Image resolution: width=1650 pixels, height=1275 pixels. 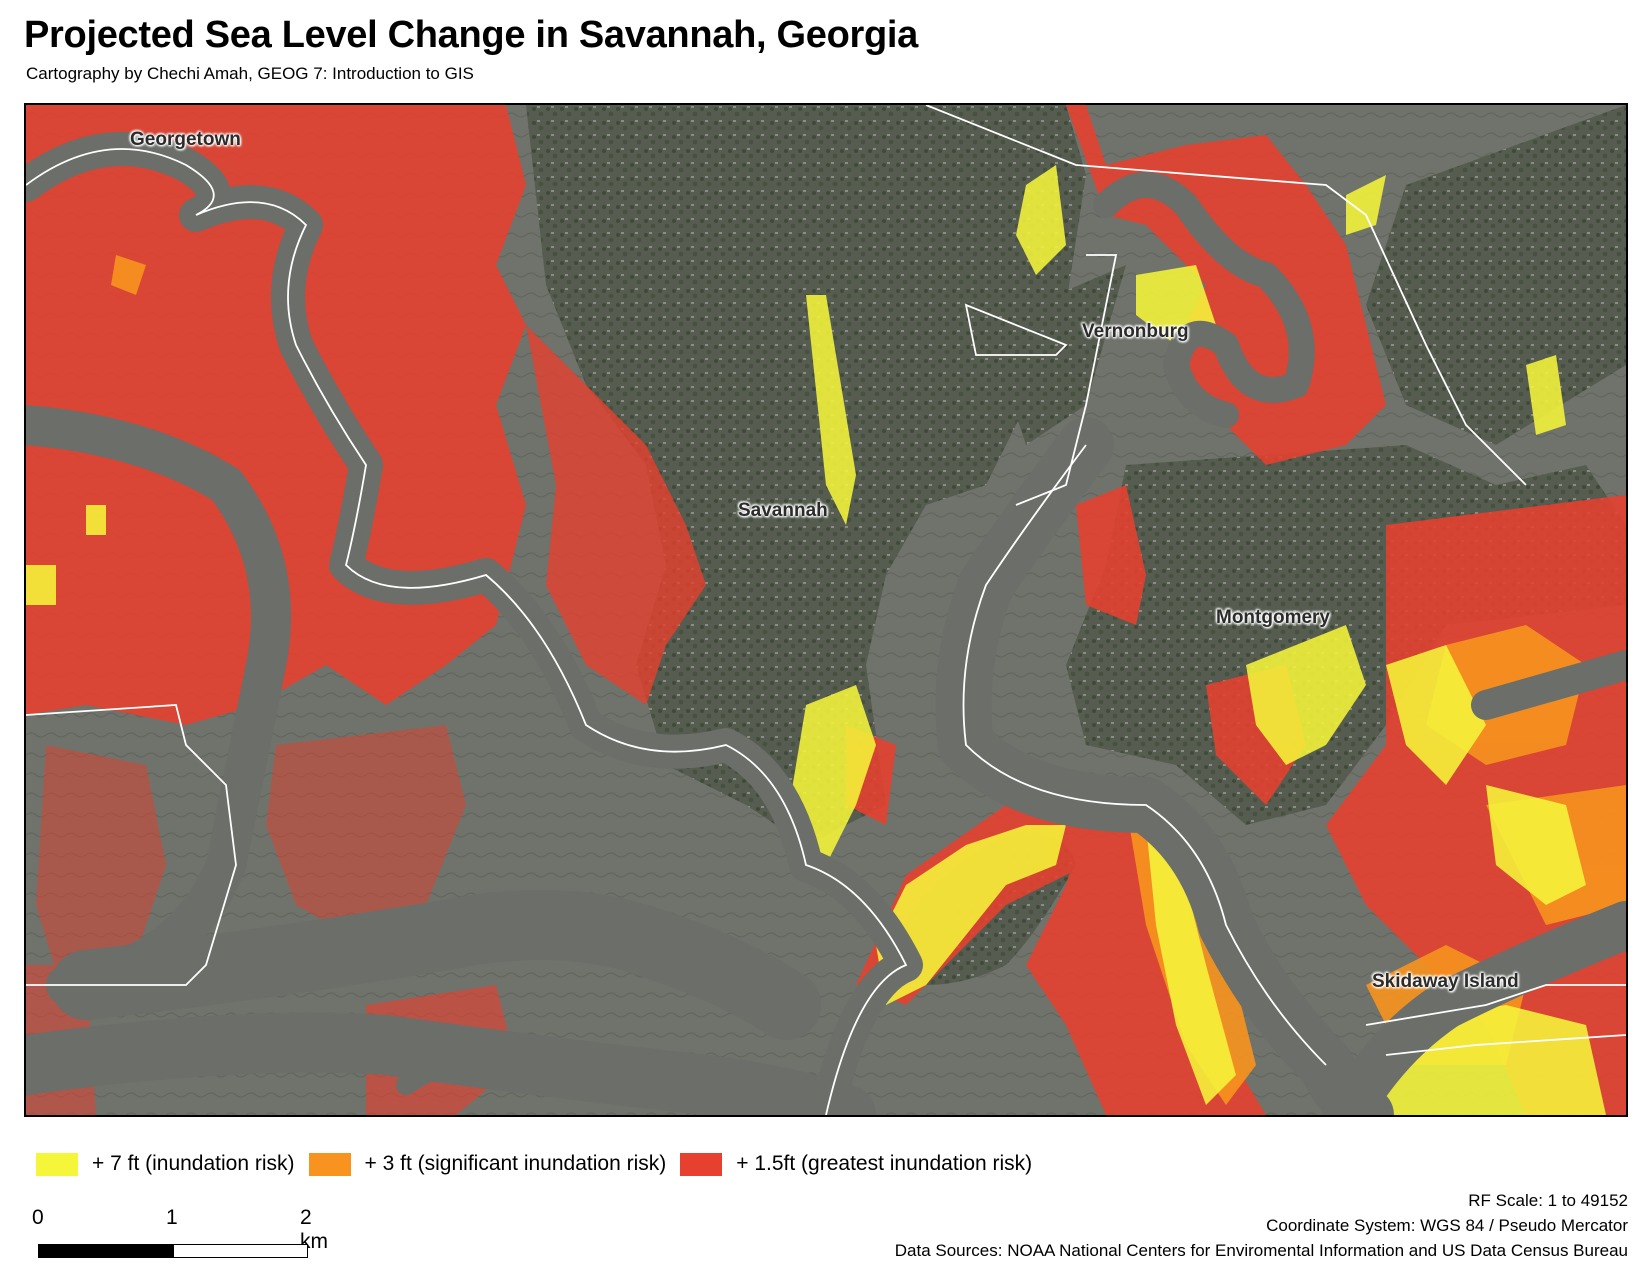 What do you see at coordinates (106, 1251) in the screenshot?
I see `scale-bar-black-segment` at bounding box center [106, 1251].